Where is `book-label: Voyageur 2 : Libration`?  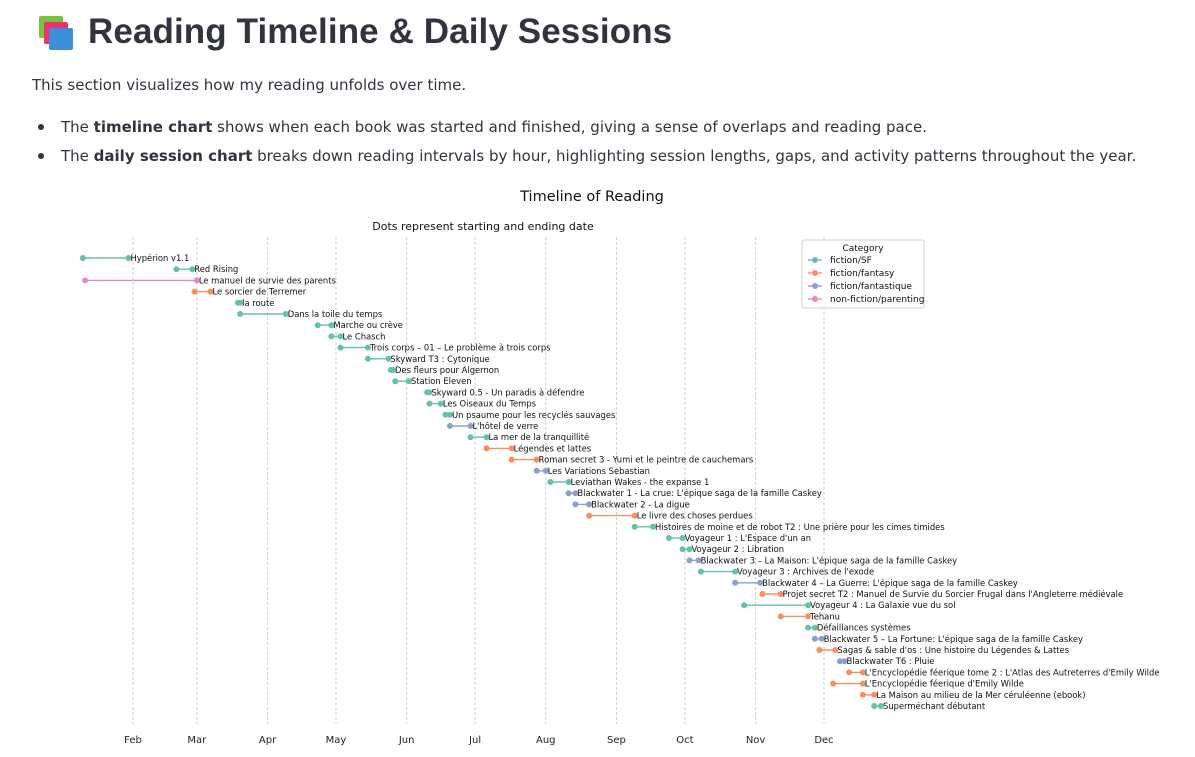
book-label: Voyageur 2 : Libration is located at coordinates (737, 549).